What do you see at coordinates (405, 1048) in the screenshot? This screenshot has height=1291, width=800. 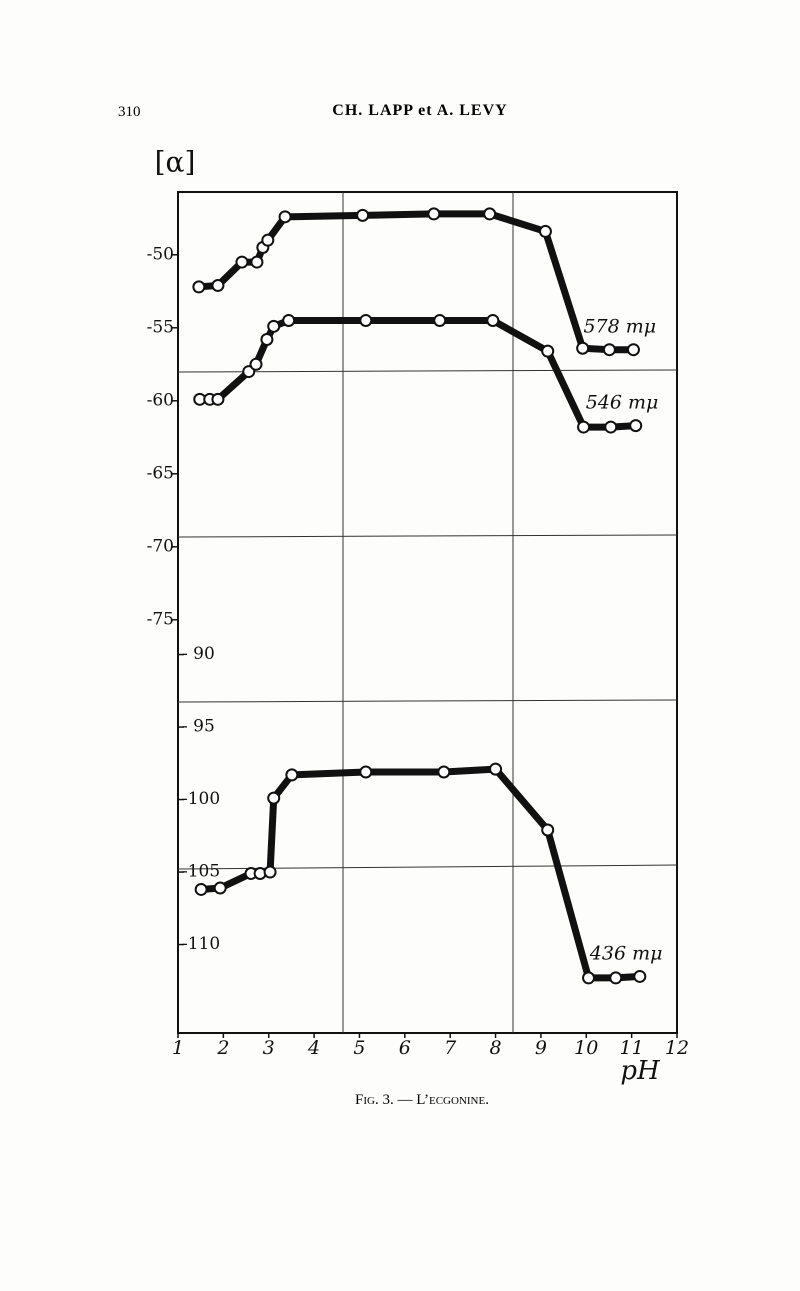 I see `x-tick-label: 6` at bounding box center [405, 1048].